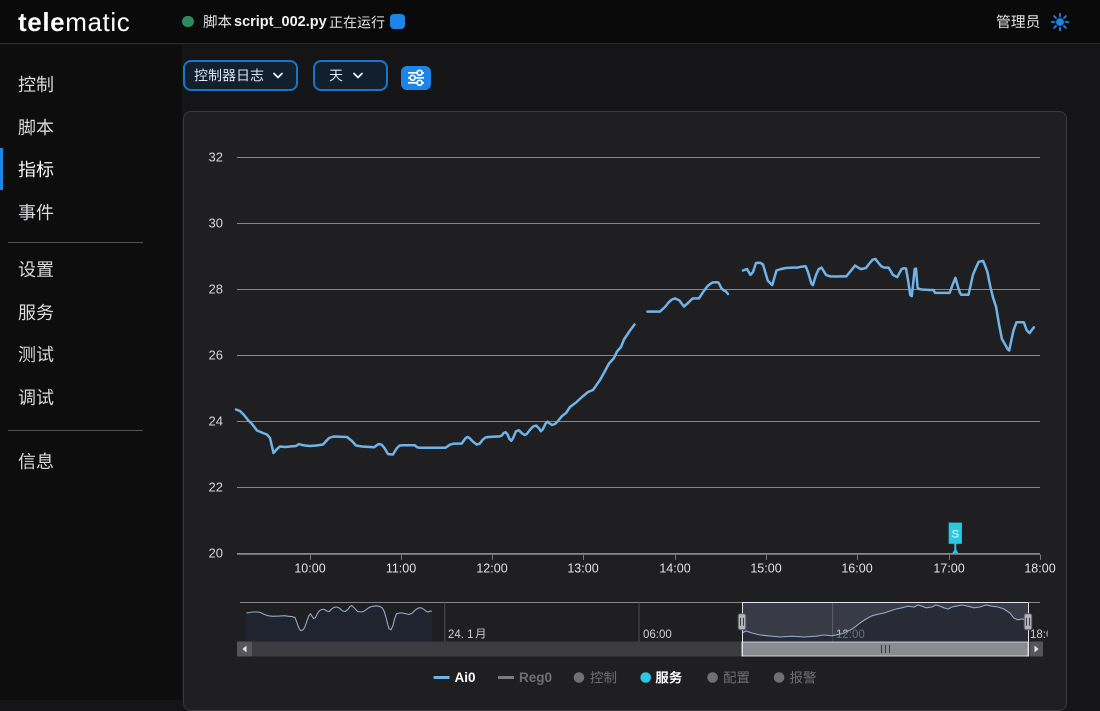 This screenshot has height=711, width=1100. What do you see at coordinates (216, 487) in the screenshot?
I see `svg-text: 22` at bounding box center [216, 487].